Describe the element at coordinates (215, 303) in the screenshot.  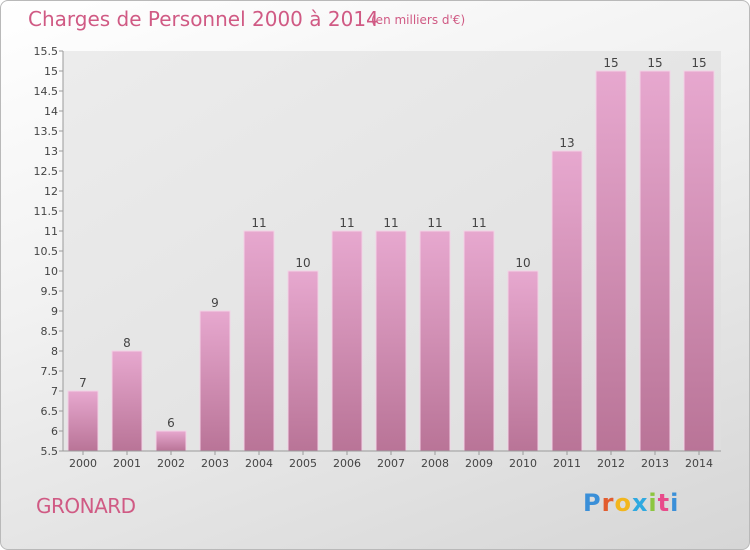
I see `bar-value-label: 9` at that location.